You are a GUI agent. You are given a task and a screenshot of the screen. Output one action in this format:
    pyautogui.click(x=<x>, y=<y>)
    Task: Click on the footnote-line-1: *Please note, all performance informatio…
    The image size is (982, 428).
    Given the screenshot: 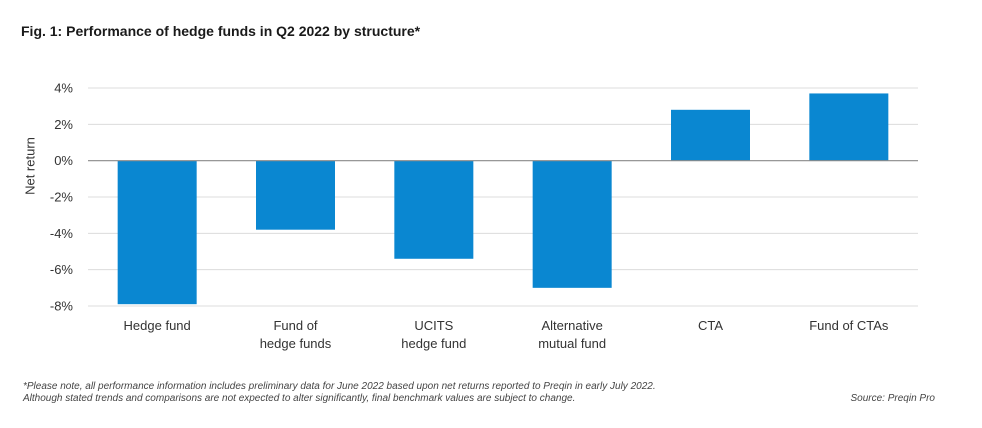 What is the action you would take?
    pyautogui.click(x=339, y=386)
    